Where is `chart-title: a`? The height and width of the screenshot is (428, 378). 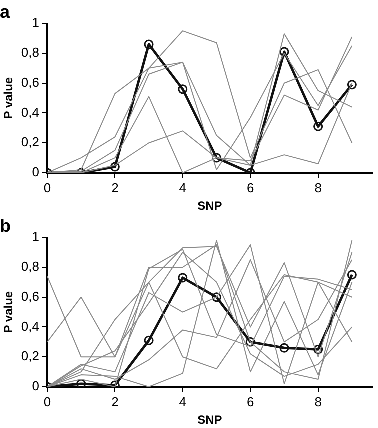
chart-title: a is located at coordinates (5, 12).